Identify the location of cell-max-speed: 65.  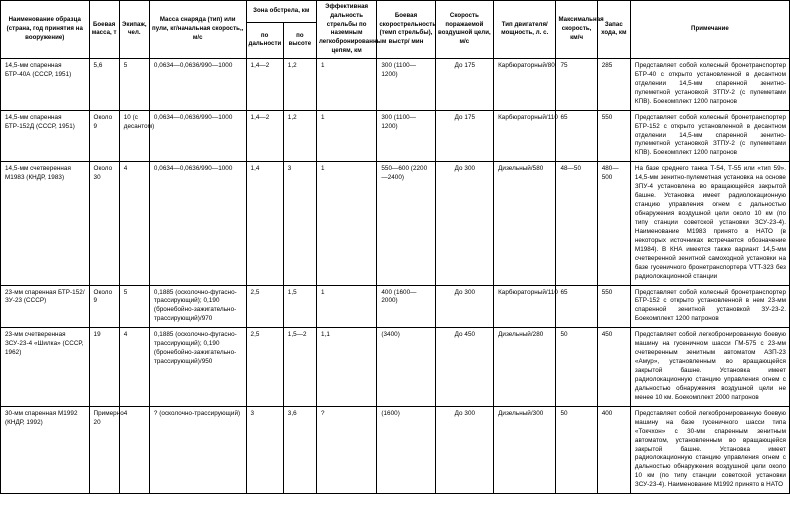
(576, 306).